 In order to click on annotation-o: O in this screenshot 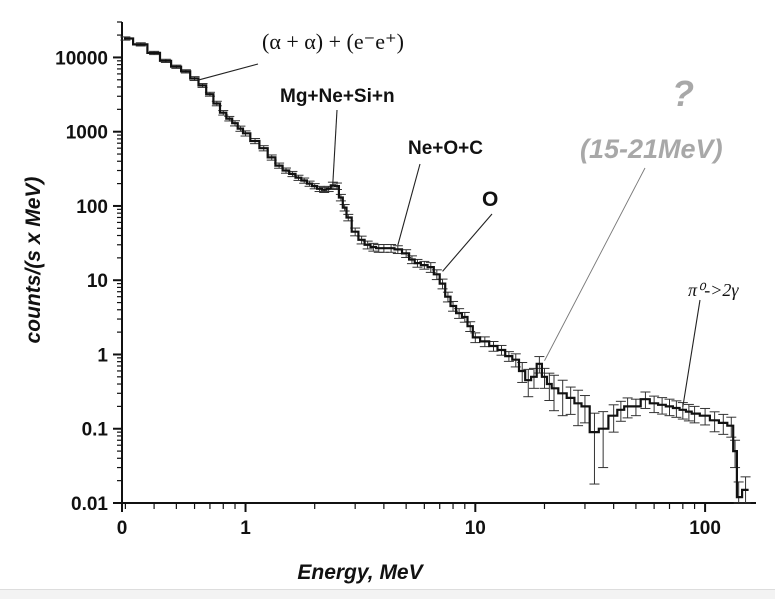, I will do `click(490, 199)`.